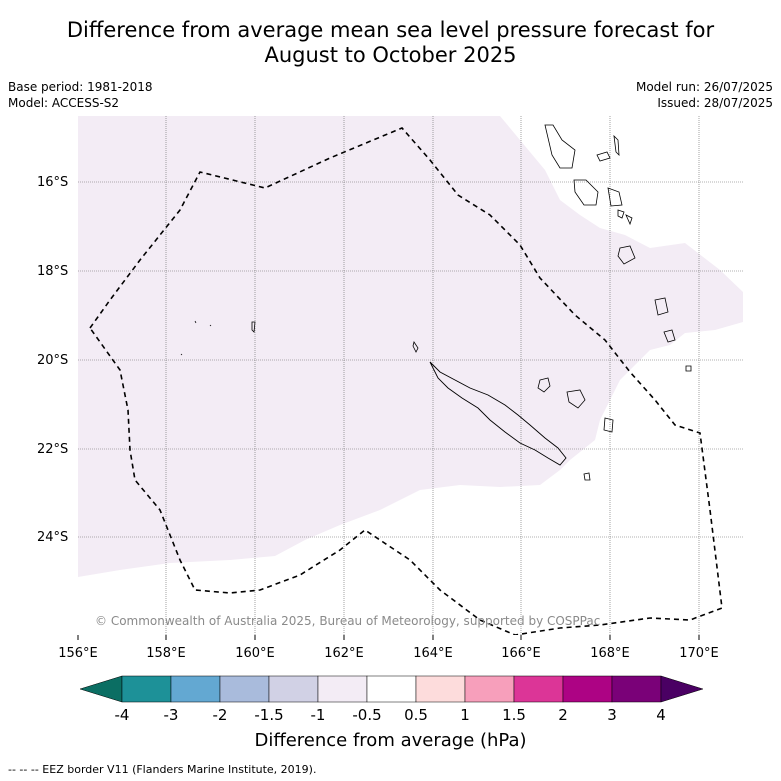 Image resolution: width=781 pixels, height=781 pixels. I want to click on title-line-2: August to October 2025, so click(390, 55).